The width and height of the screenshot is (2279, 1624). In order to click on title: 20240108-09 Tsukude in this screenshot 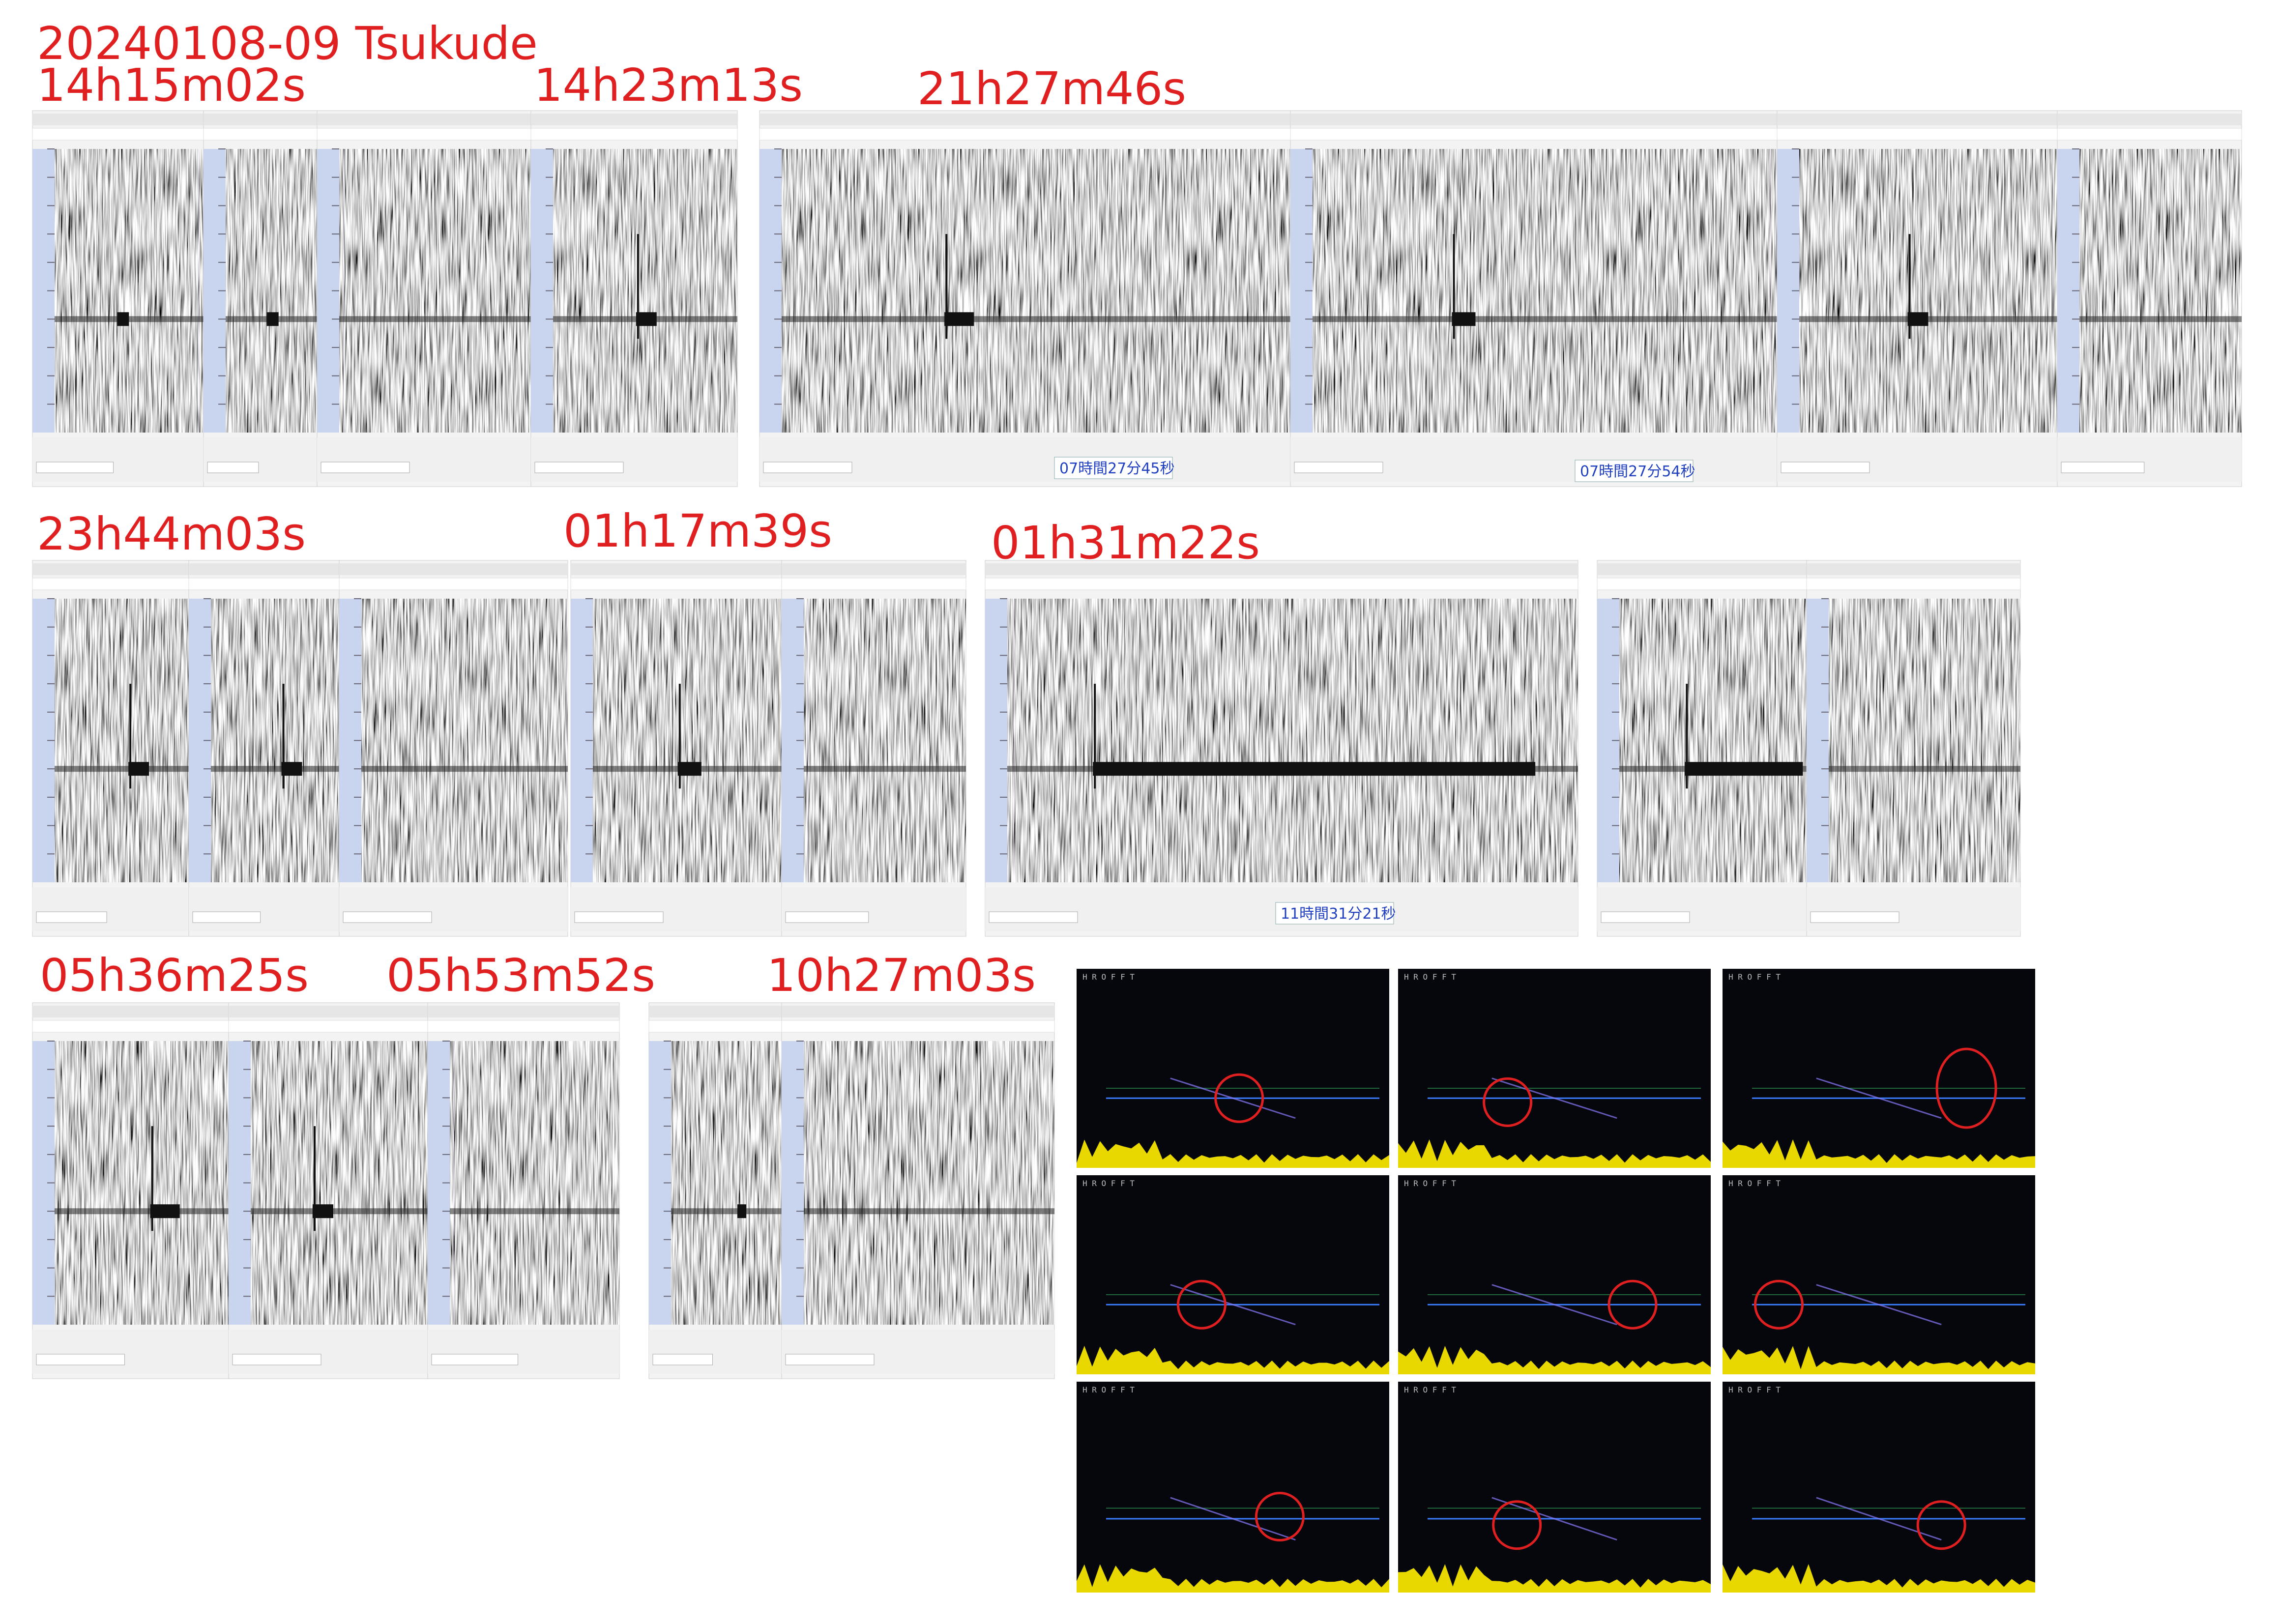, I will do `click(288, 43)`.